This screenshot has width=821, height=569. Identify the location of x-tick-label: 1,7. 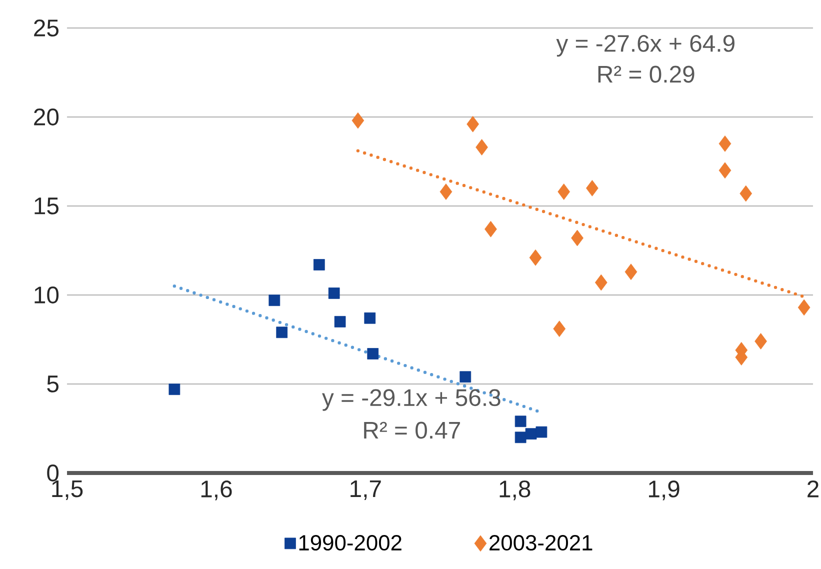
(365, 490).